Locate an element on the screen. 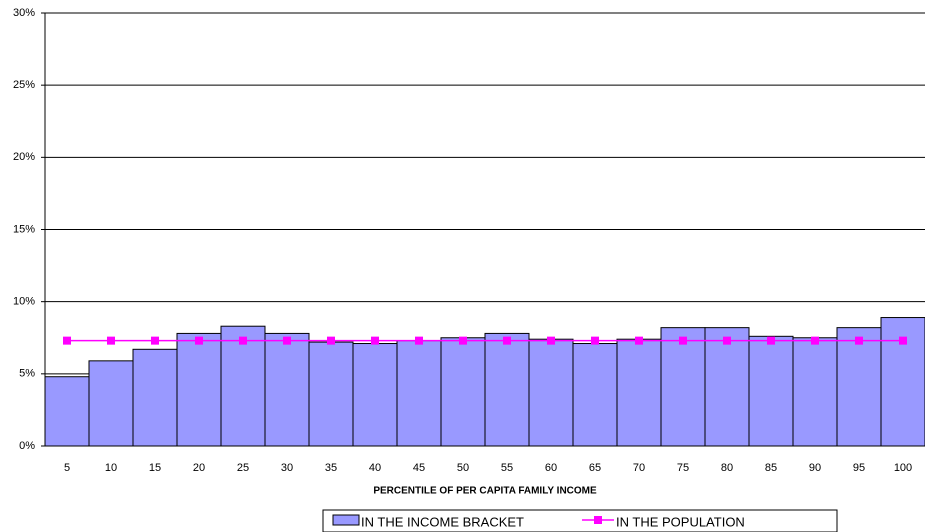 This screenshot has height=532, width=925. x-tick-label: 20 is located at coordinates (199, 468).